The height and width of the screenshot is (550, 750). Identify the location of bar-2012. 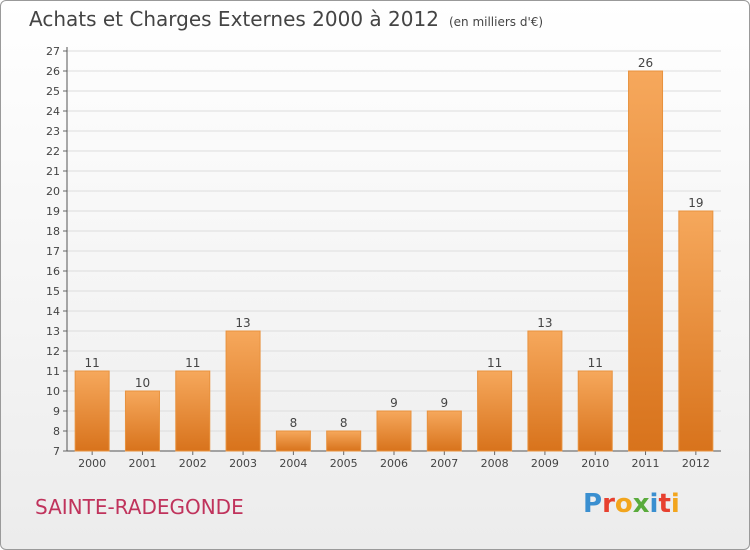
(696, 331).